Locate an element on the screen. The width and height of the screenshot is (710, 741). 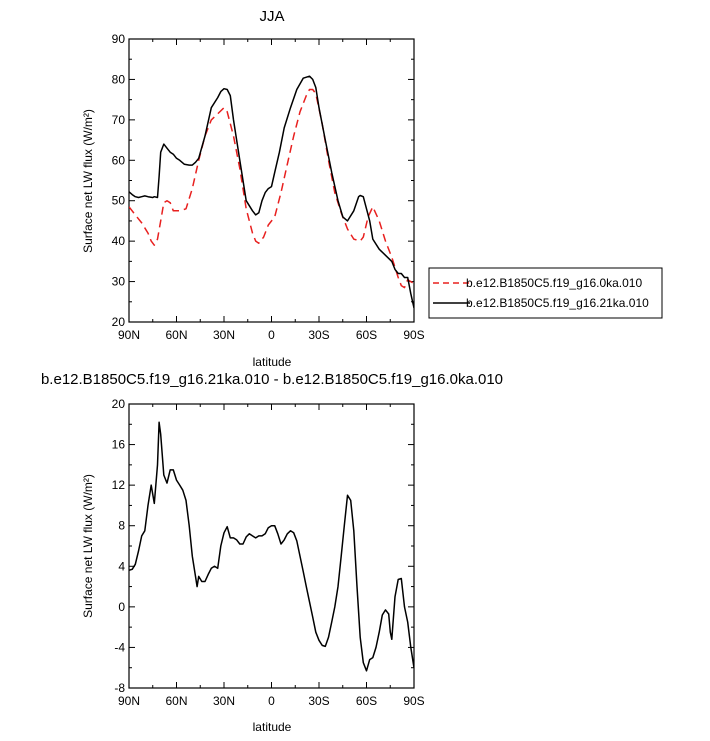
y-tick-label: 8 is located at coordinates (121, 526).